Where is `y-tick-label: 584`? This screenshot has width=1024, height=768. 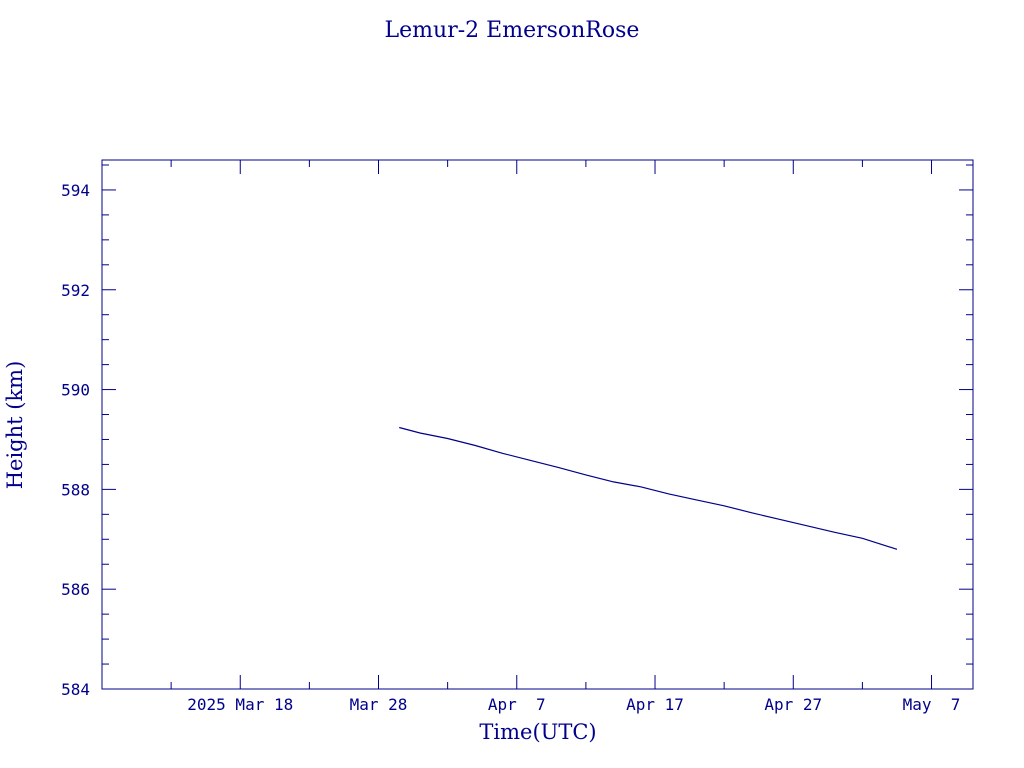
y-tick-label: 584 is located at coordinates (75, 689).